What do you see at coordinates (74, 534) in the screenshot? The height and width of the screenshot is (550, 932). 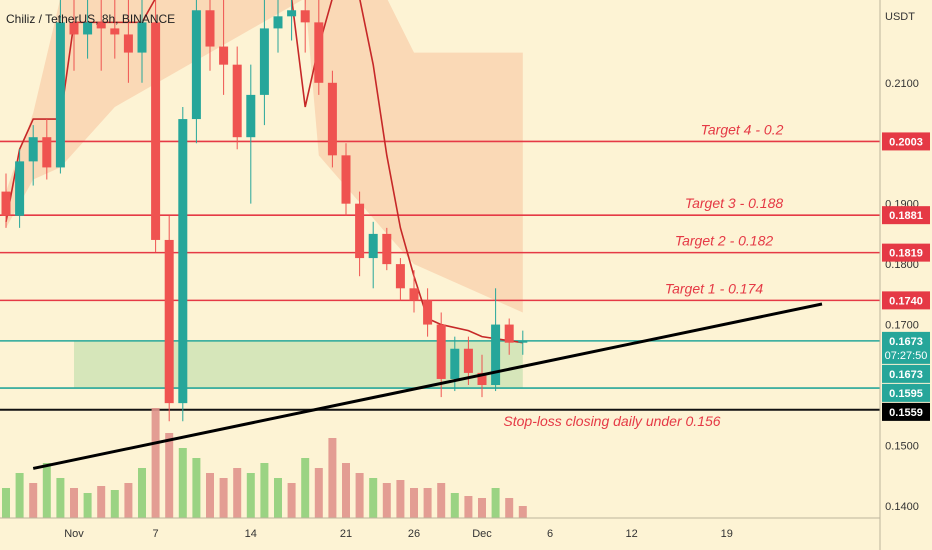 I see `x-tick-label: Nov` at bounding box center [74, 534].